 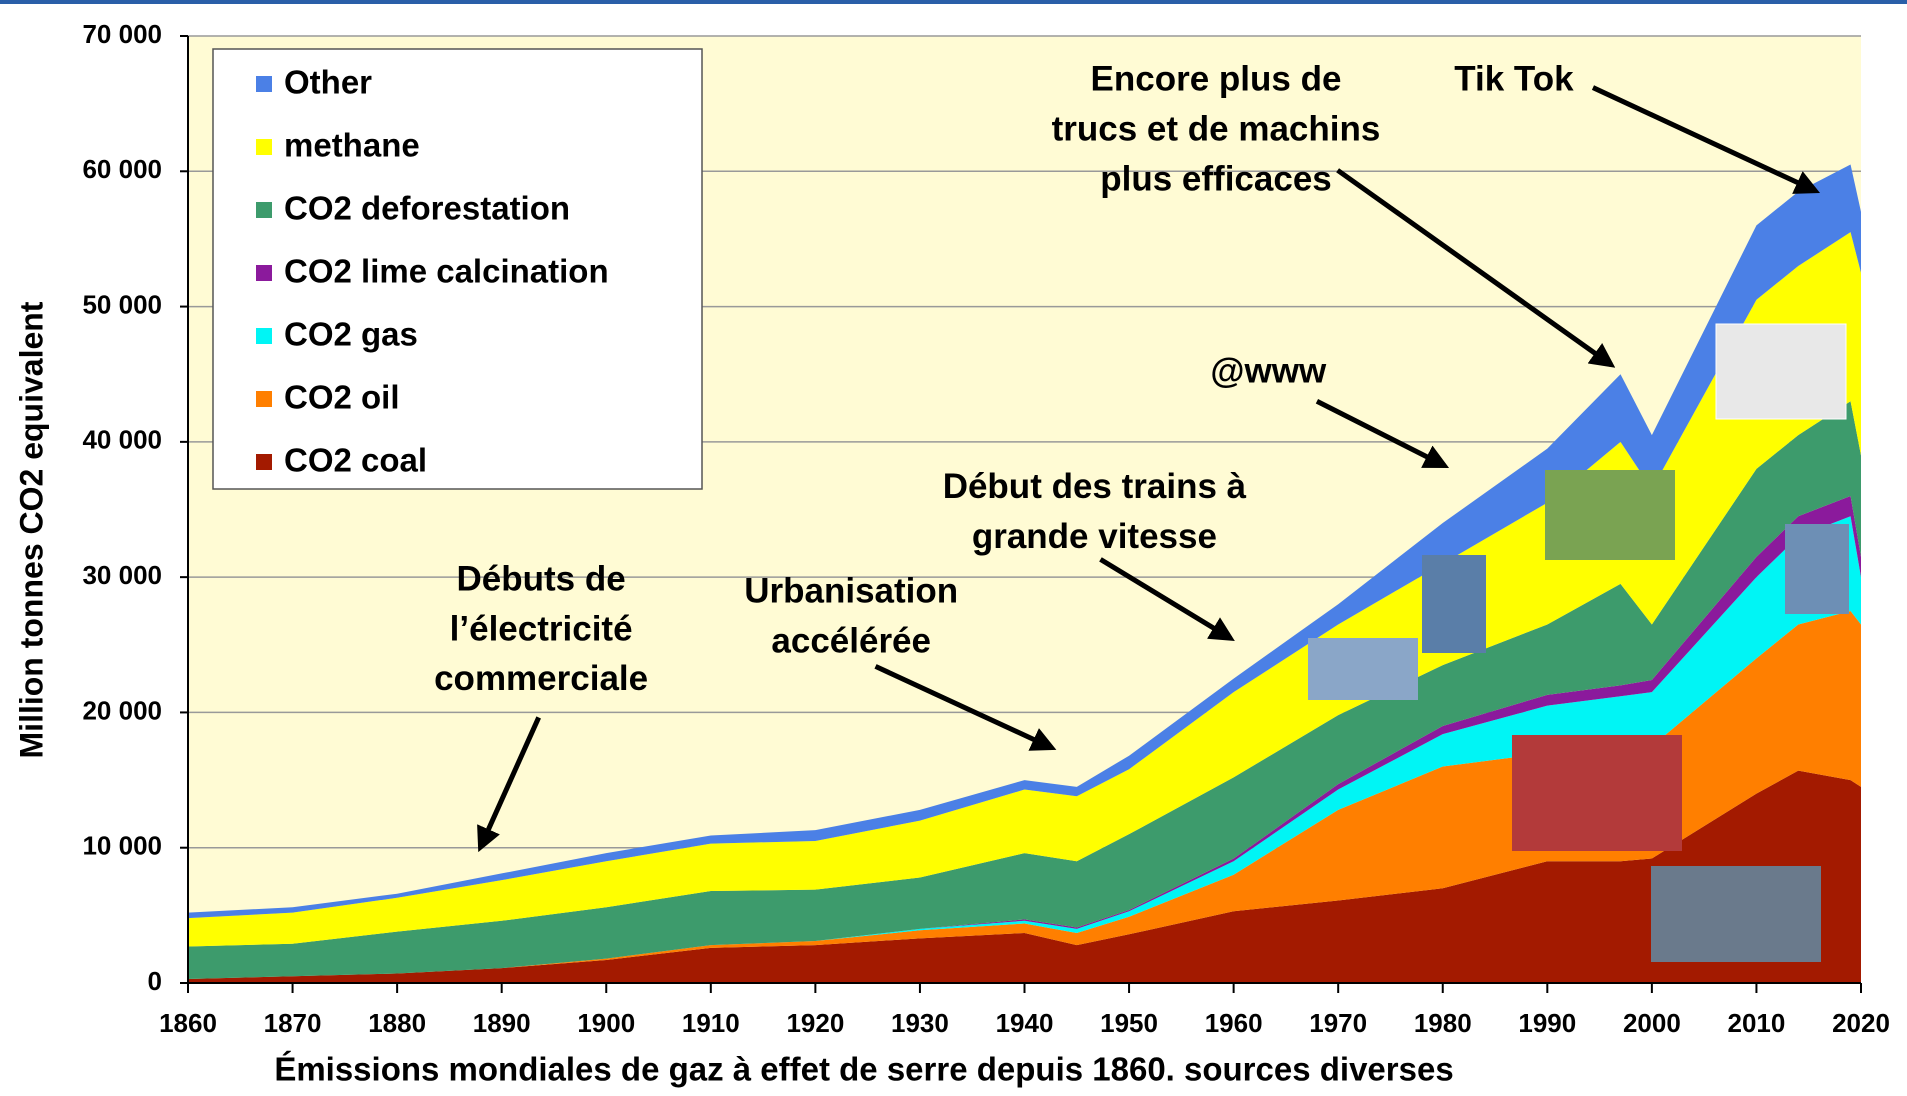 I want to click on y-tick-label: 60 000, so click(x=122, y=169).